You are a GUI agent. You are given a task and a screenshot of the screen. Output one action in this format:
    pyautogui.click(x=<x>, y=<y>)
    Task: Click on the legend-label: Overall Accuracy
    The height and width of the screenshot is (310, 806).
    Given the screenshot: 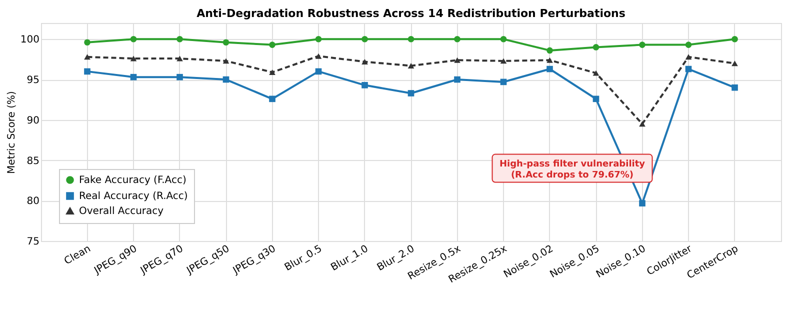 What is the action you would take?
    pyautogui.click(x=121, y=211)
    